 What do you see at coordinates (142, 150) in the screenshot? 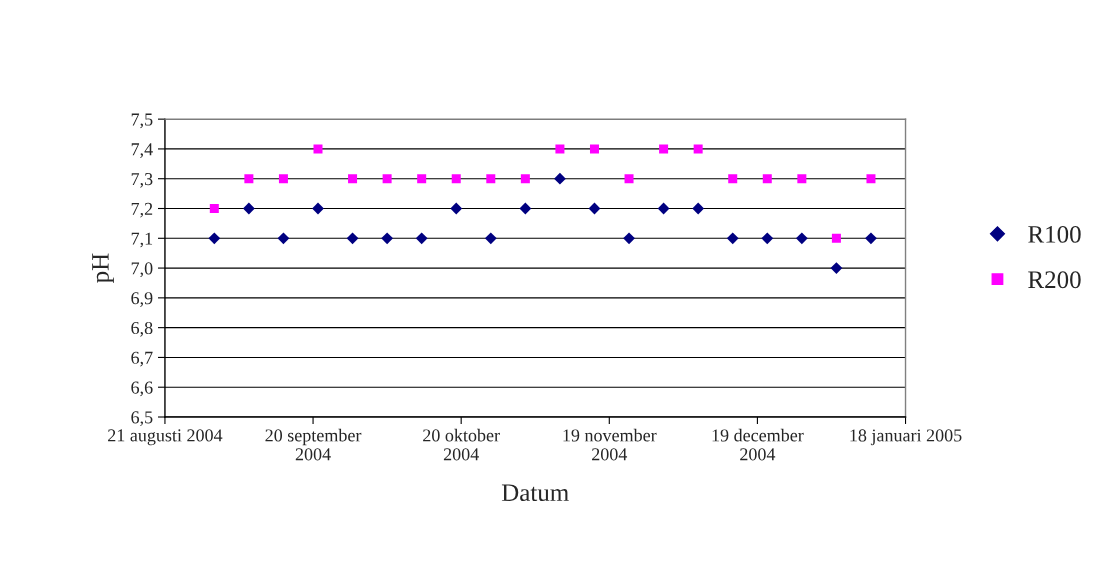
I see `y-tick-label: 7,4` at bounding box center [142, 150].